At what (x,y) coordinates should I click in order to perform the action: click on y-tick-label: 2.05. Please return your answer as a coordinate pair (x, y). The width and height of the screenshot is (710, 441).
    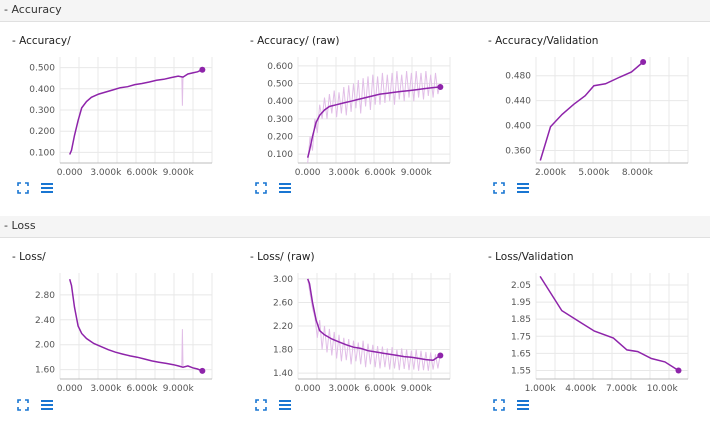
    Looking at the image, I should click on (521, 286).